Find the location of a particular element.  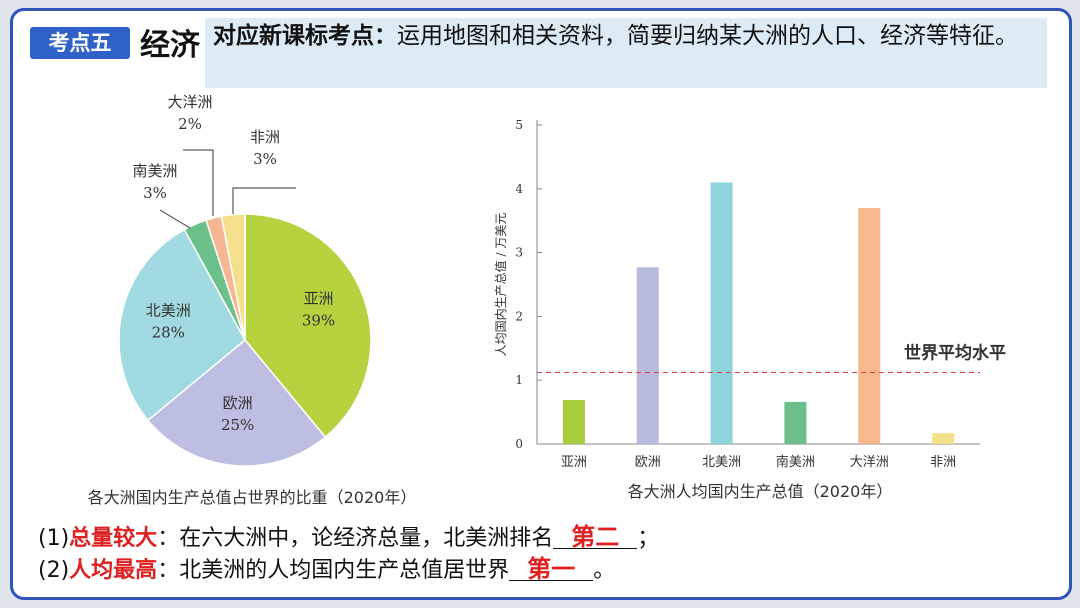

q-answer: 第二 is located at coordinates (595, 537).